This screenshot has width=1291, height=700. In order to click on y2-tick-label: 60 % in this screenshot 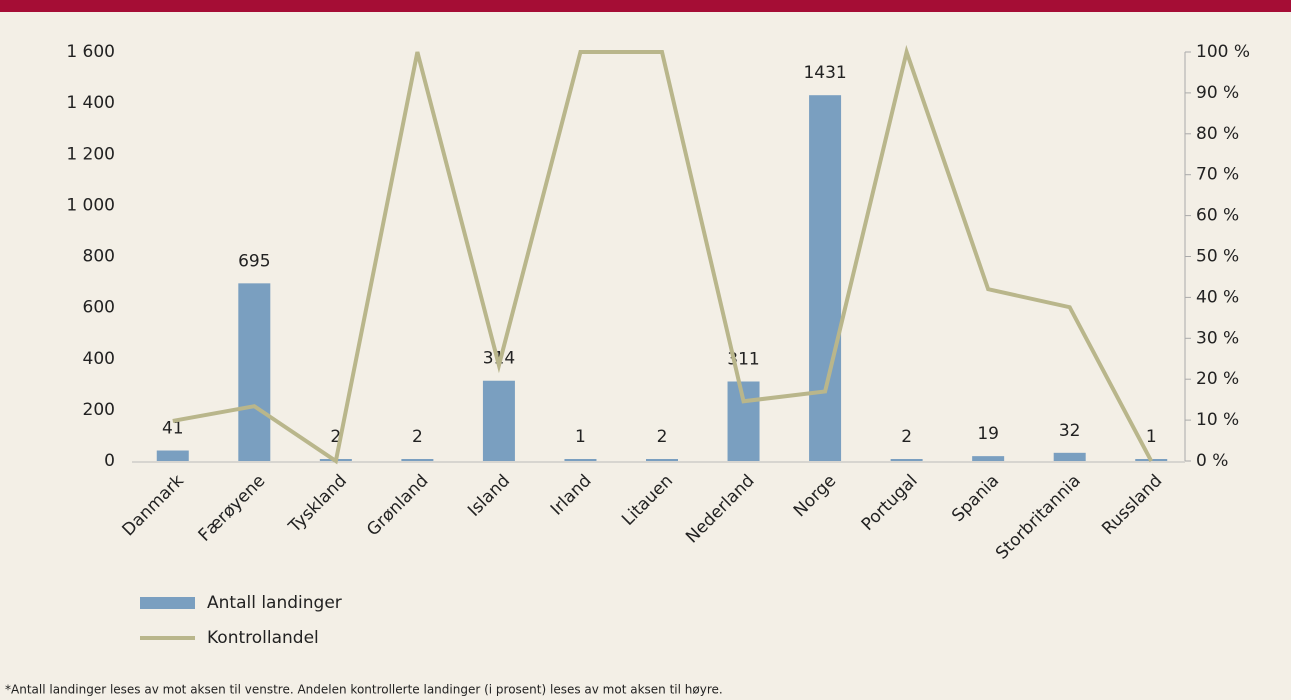, I will do `click(1217, 216)`.